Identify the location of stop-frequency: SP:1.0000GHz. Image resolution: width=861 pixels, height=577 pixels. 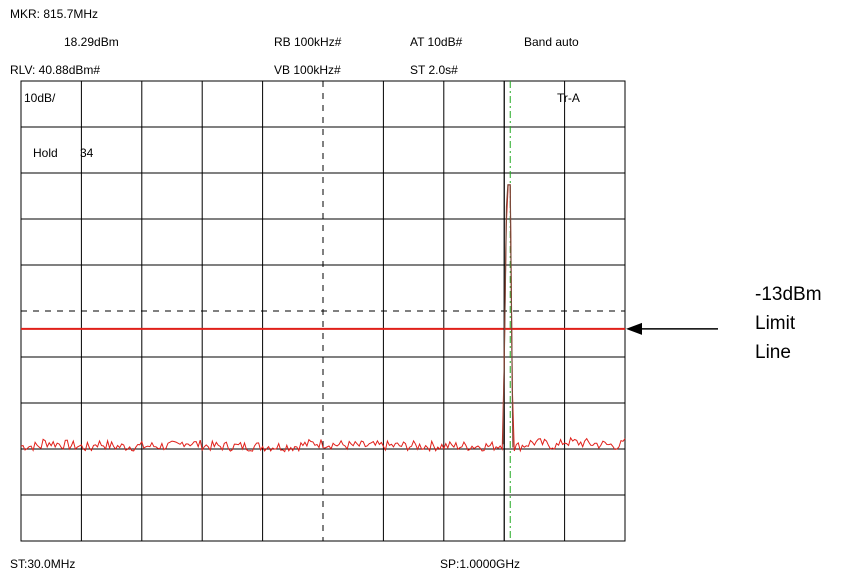
(480, 564).